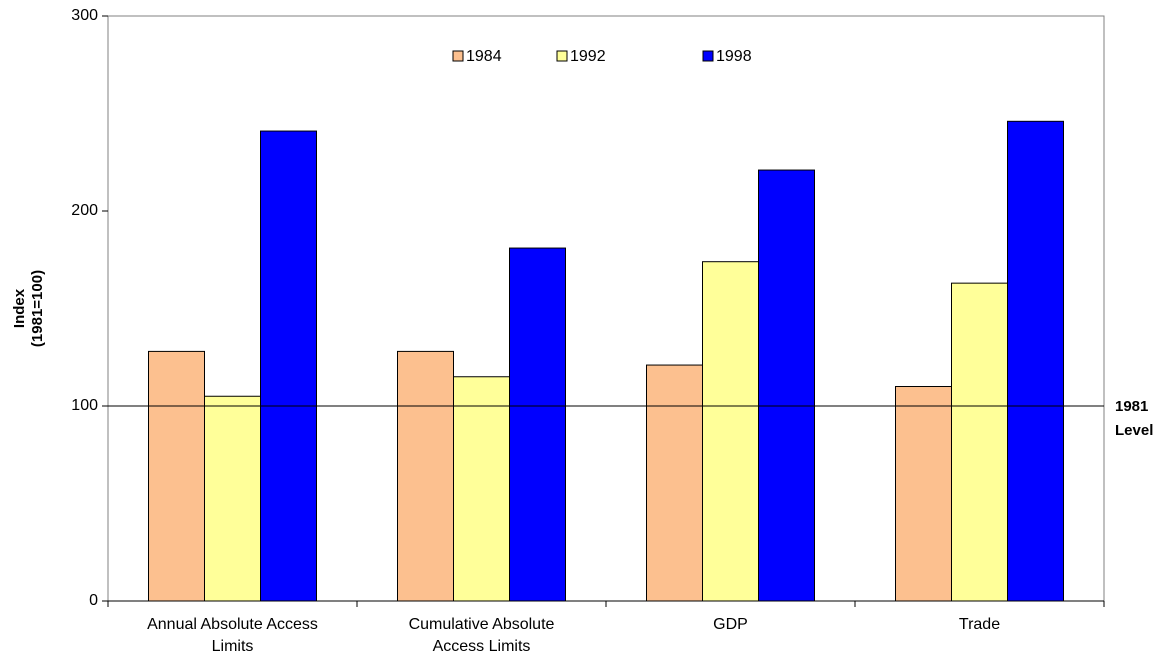 The height and width of the screenshot is (666, 1174). I want to click on x-tick-label: Cumulative Absolute, so click(482, 624).